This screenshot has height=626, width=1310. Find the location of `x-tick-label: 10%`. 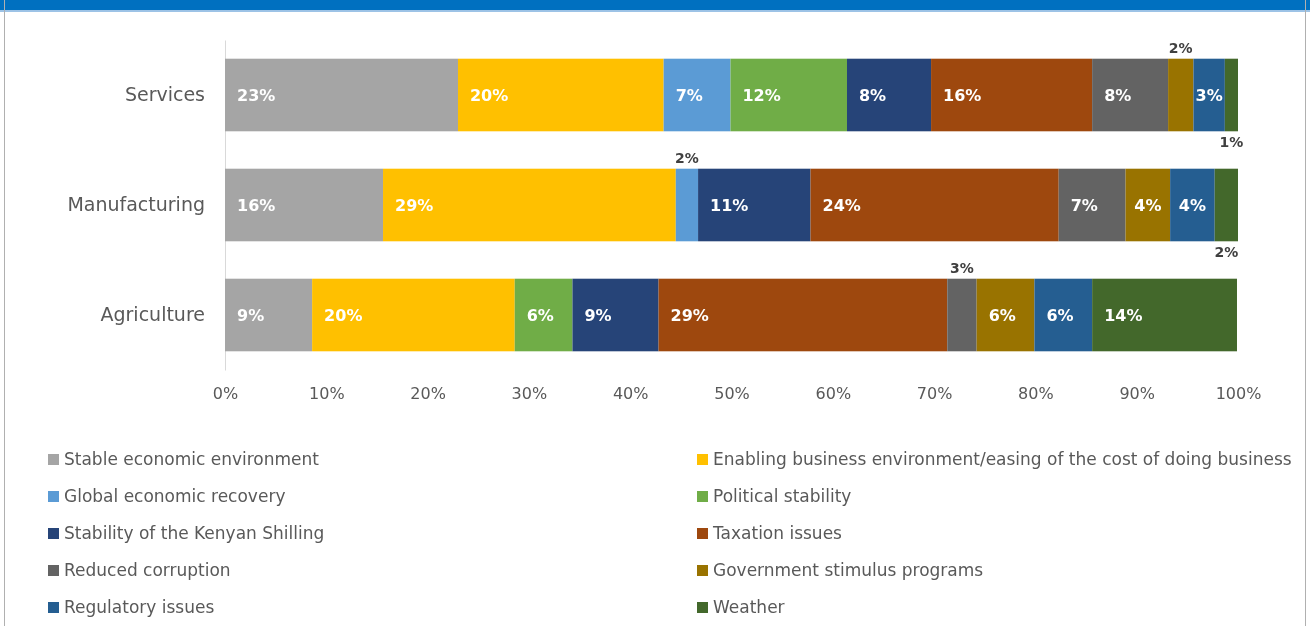

x-tick-label: 10% is located at coordinates (327, 394).